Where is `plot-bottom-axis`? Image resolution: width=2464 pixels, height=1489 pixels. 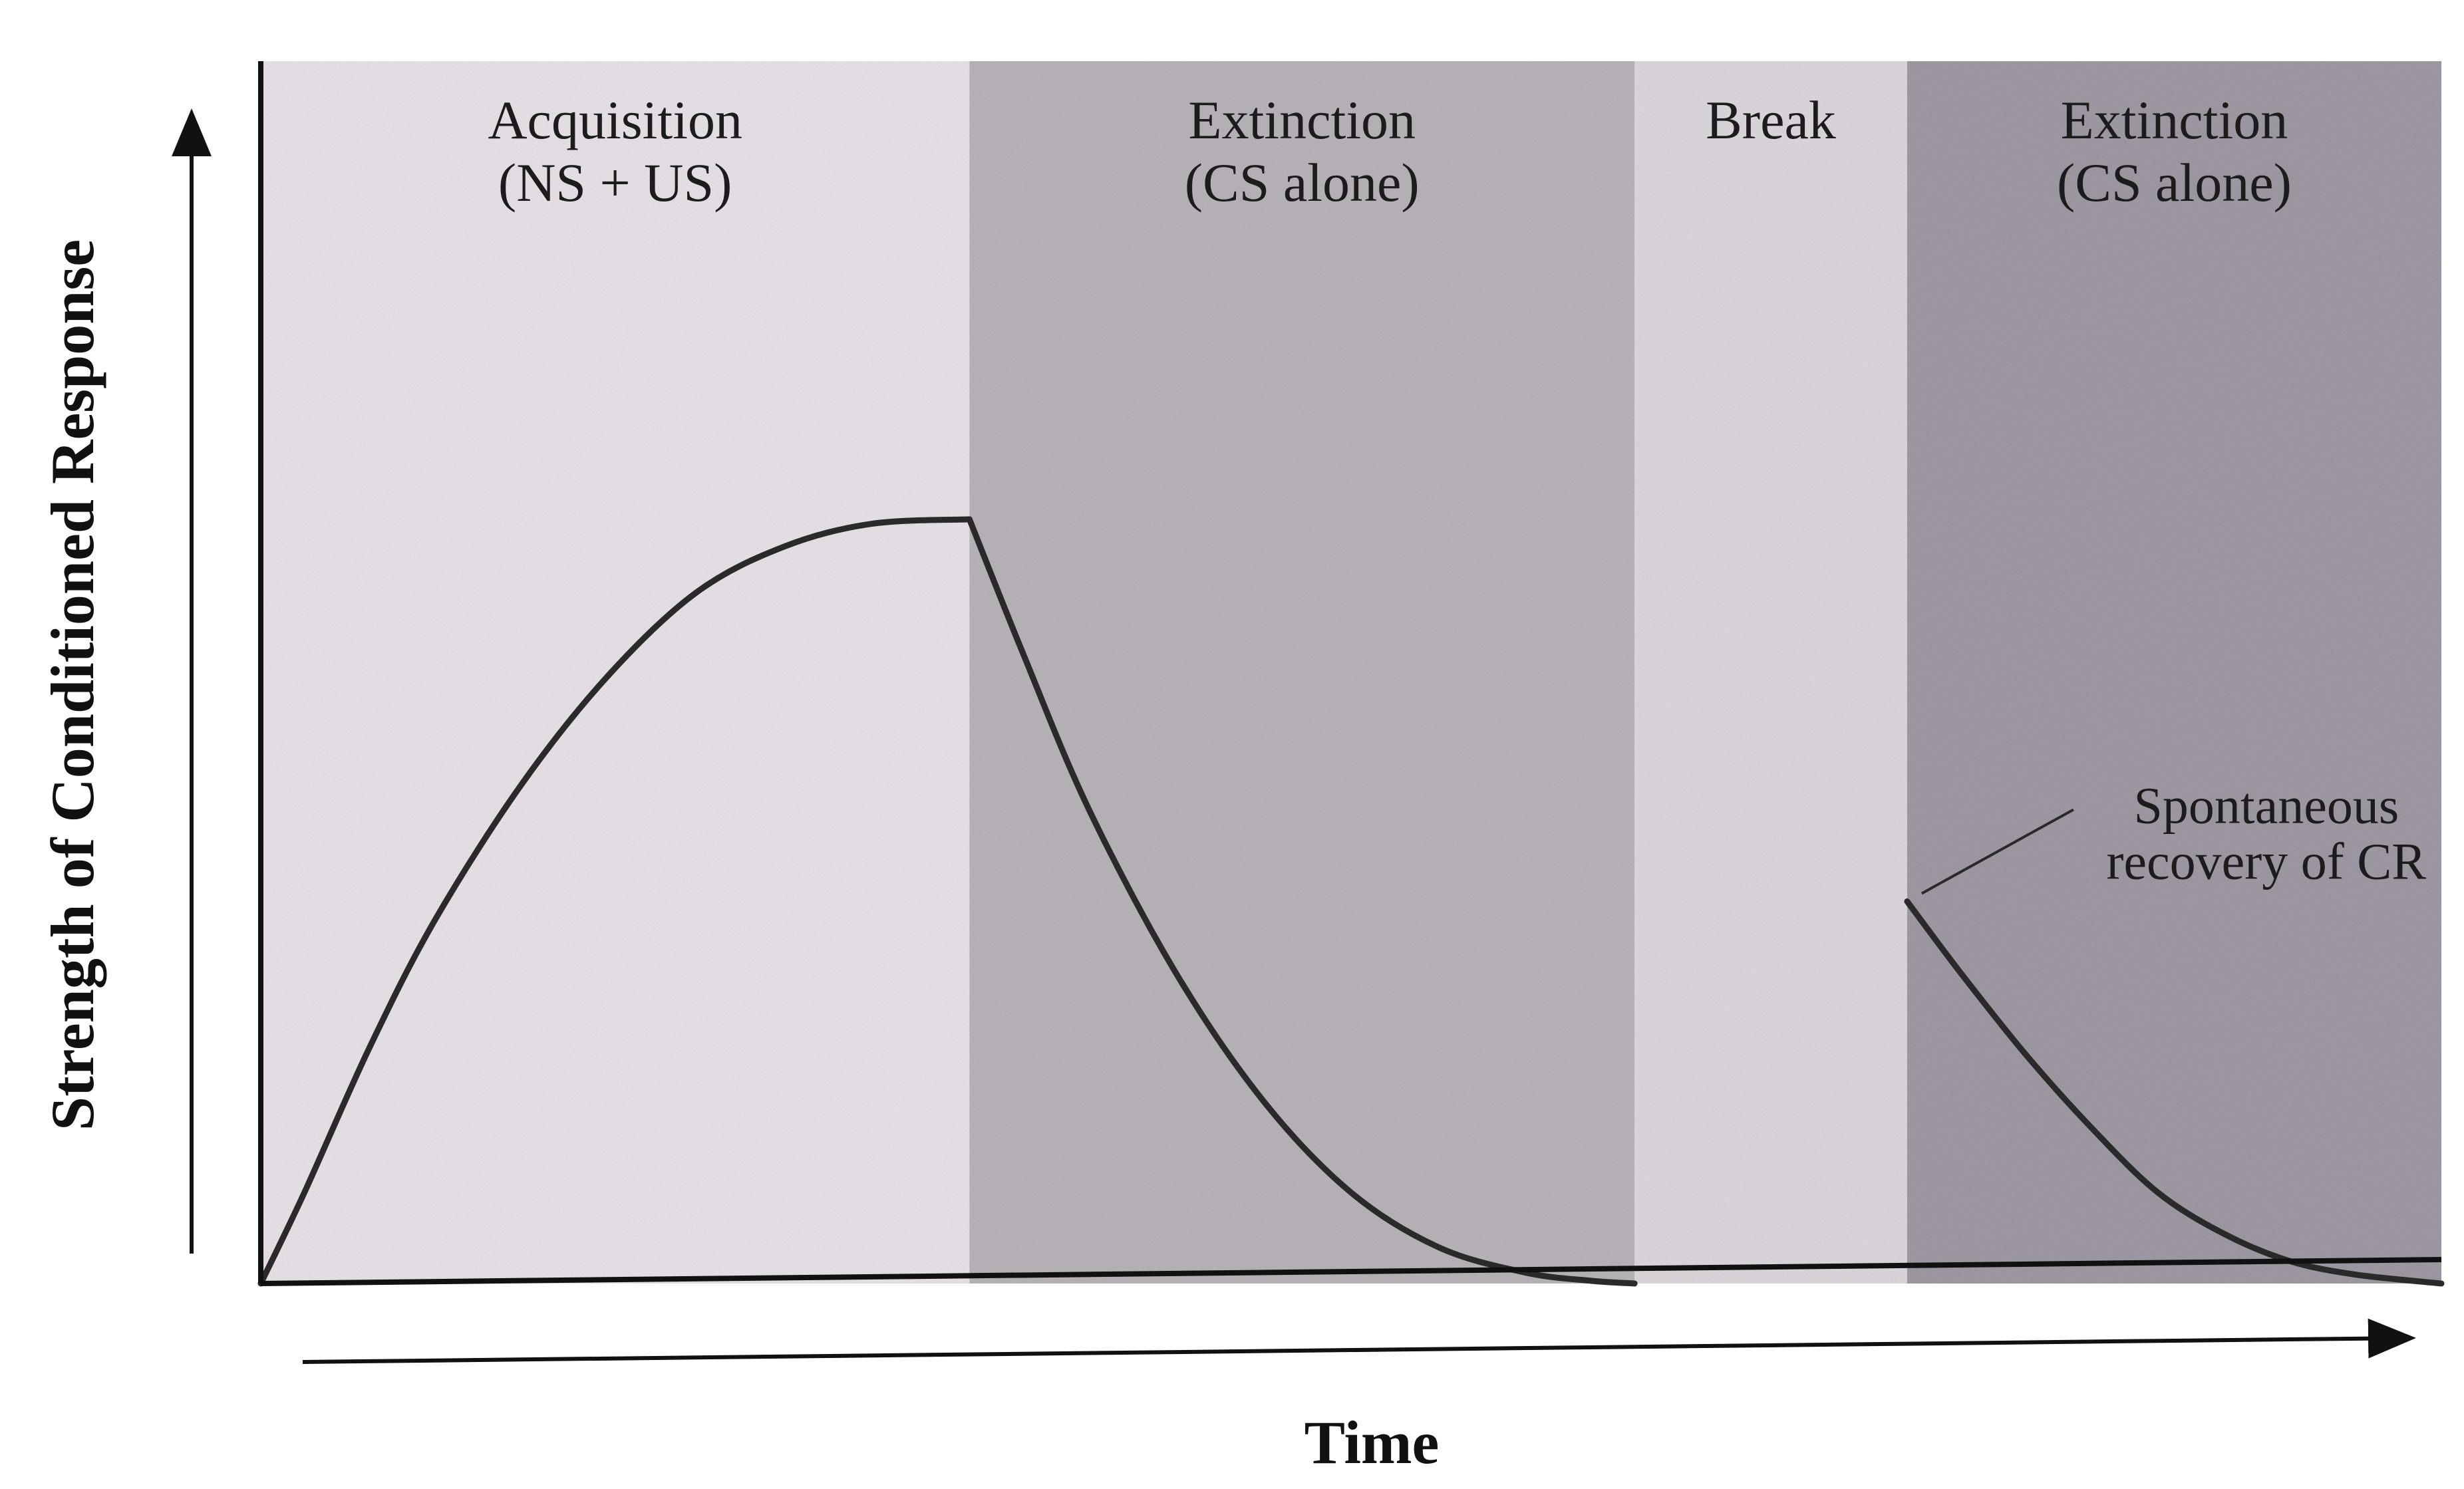 plot-bottom-axis is located at coordinates (1351, 1271).